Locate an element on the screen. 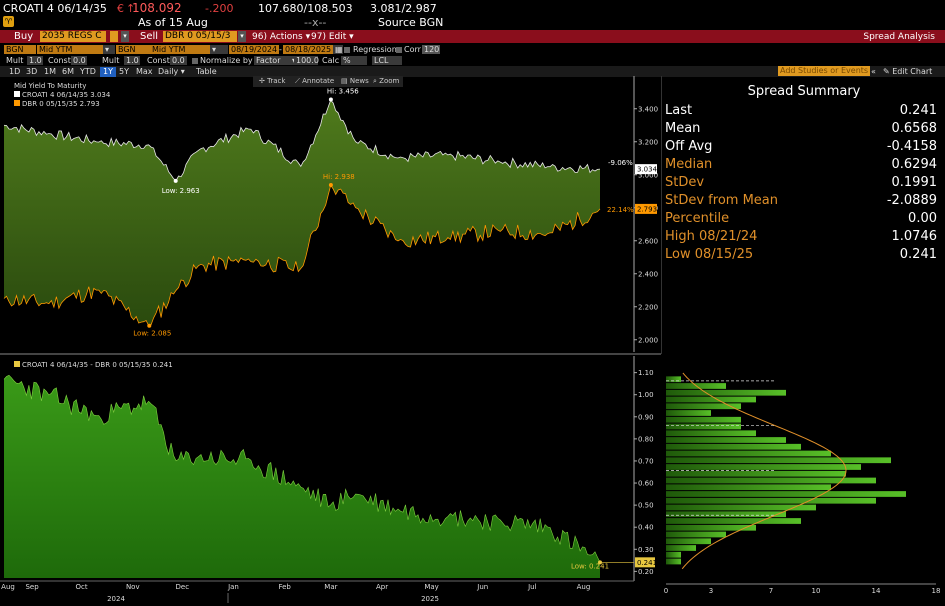  y-tick-label: 3.400 is located at coordinates (648, 109).